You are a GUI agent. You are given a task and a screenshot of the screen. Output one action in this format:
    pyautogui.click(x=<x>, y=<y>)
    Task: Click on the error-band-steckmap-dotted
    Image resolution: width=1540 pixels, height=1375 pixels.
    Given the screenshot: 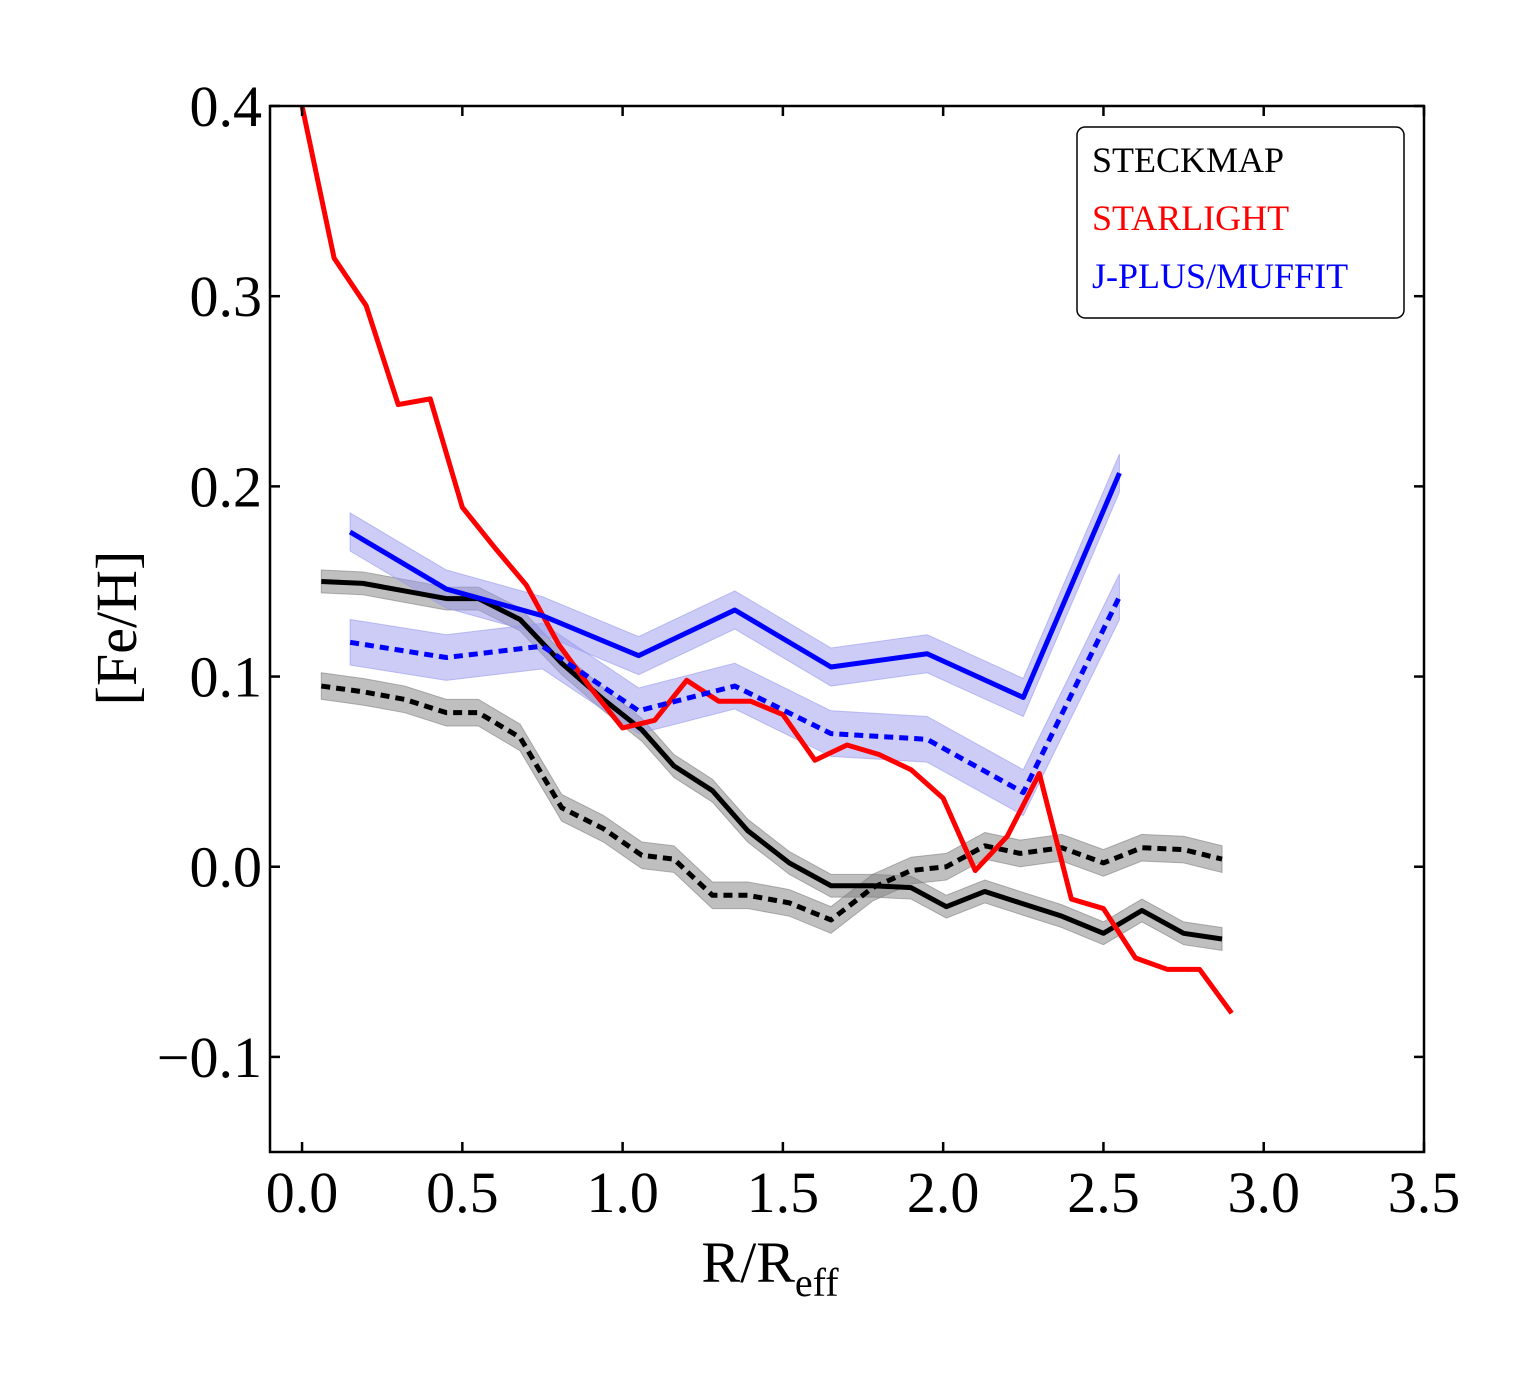 What is the action you would take?
    pyautogui.click(x=771, y=803)
    